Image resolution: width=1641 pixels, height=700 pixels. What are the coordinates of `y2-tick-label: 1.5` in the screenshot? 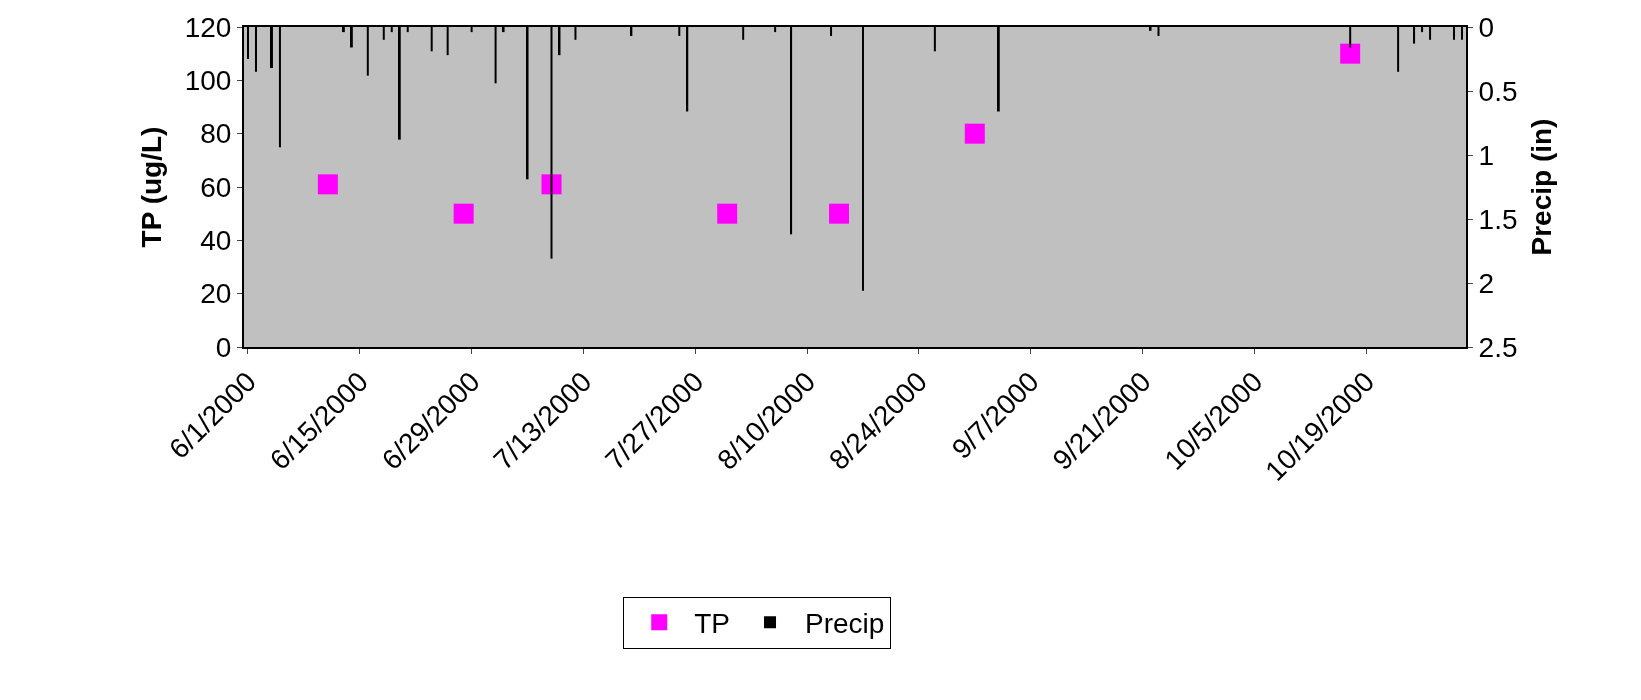 It's located at (1498, 219).